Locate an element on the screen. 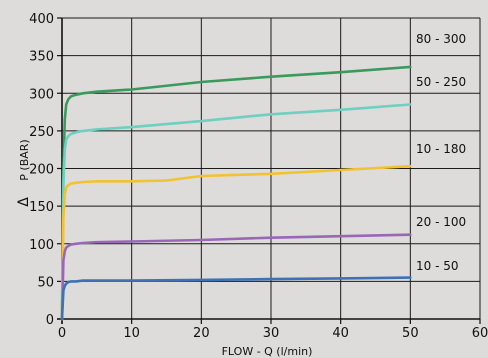 This screenshot has height=358, width=488. y-tick-label-0: 0 is located at coordinates (50, 320).